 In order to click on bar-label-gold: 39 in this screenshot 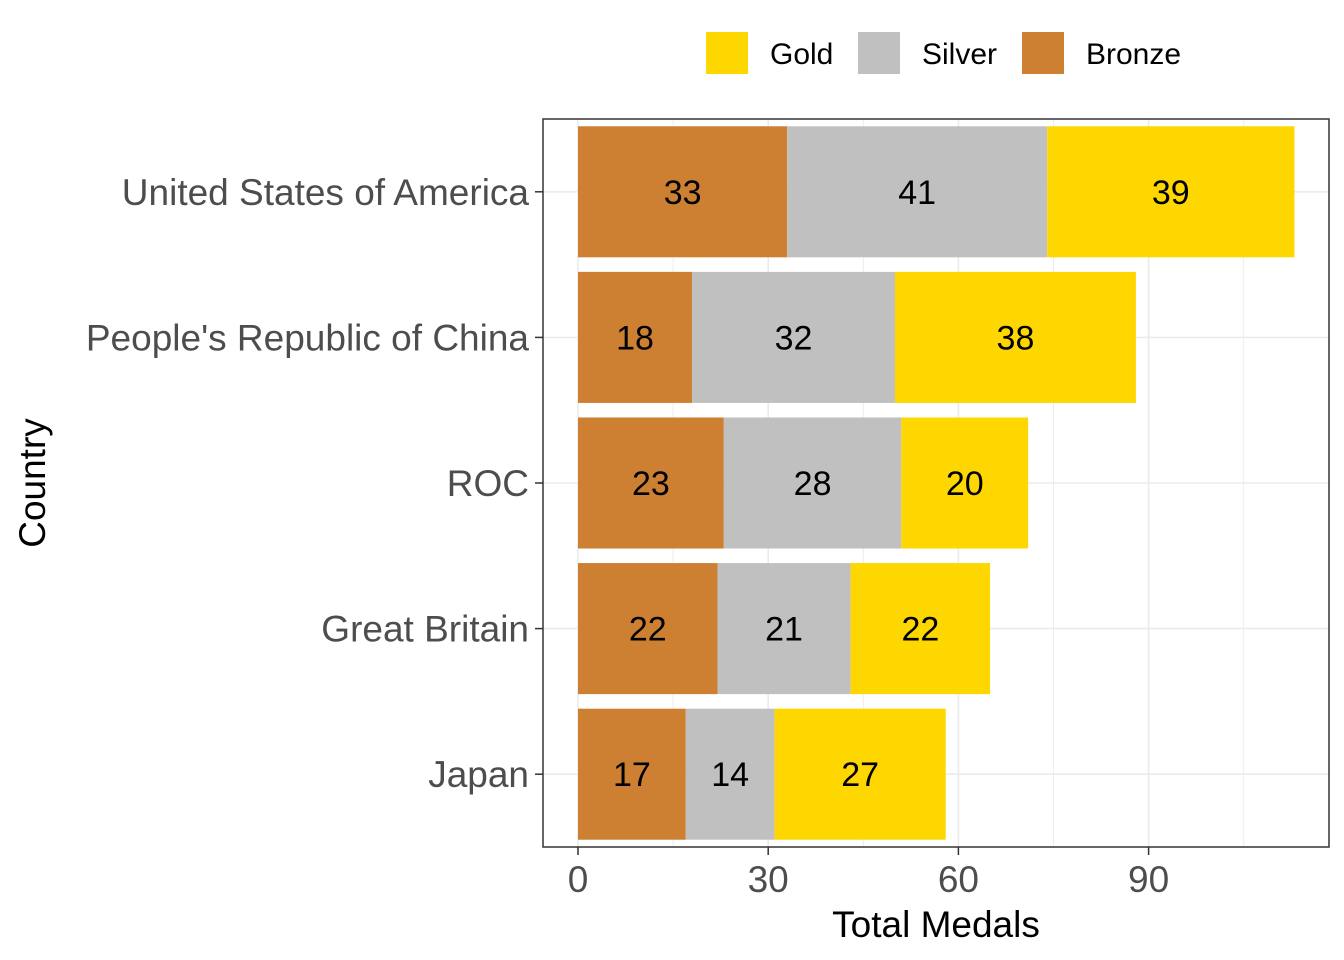, I will do `click(1171, 193)`.